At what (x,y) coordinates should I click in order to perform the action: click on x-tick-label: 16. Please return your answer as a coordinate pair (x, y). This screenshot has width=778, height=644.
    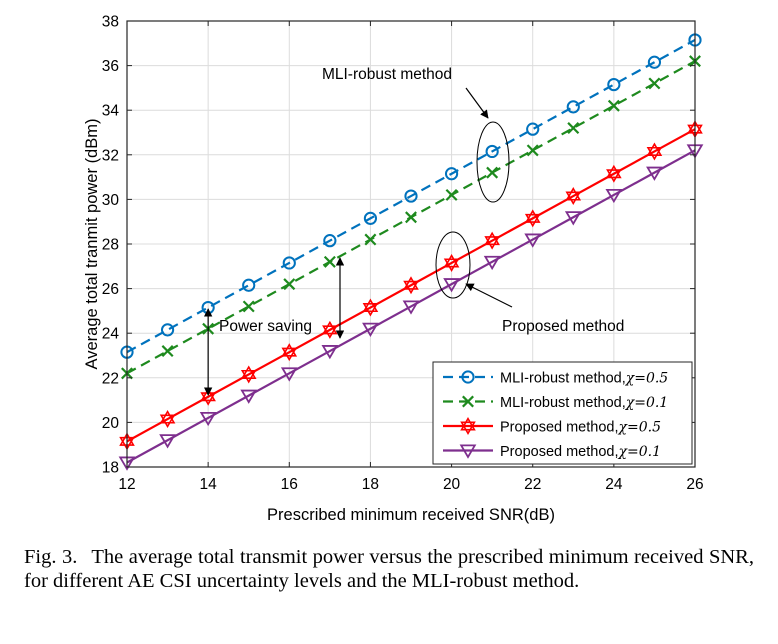
    Looking at the image, I should click on (289, 484).